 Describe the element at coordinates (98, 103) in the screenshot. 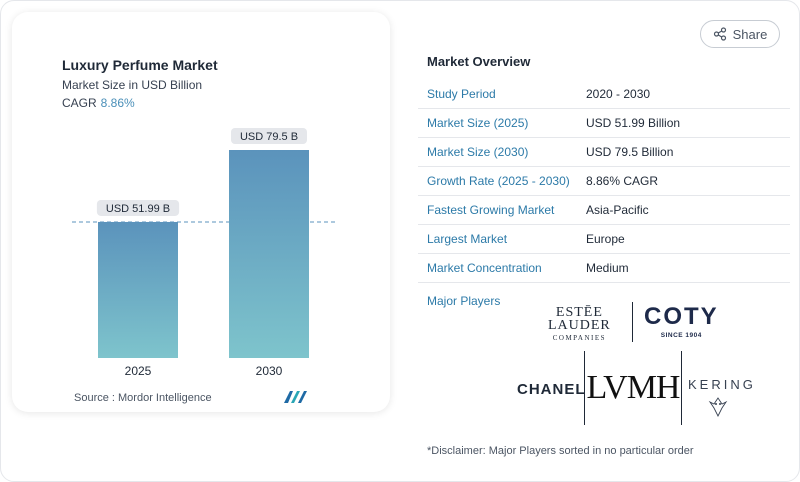

I see `cagr-line: CAGR 8.86%` at that location.